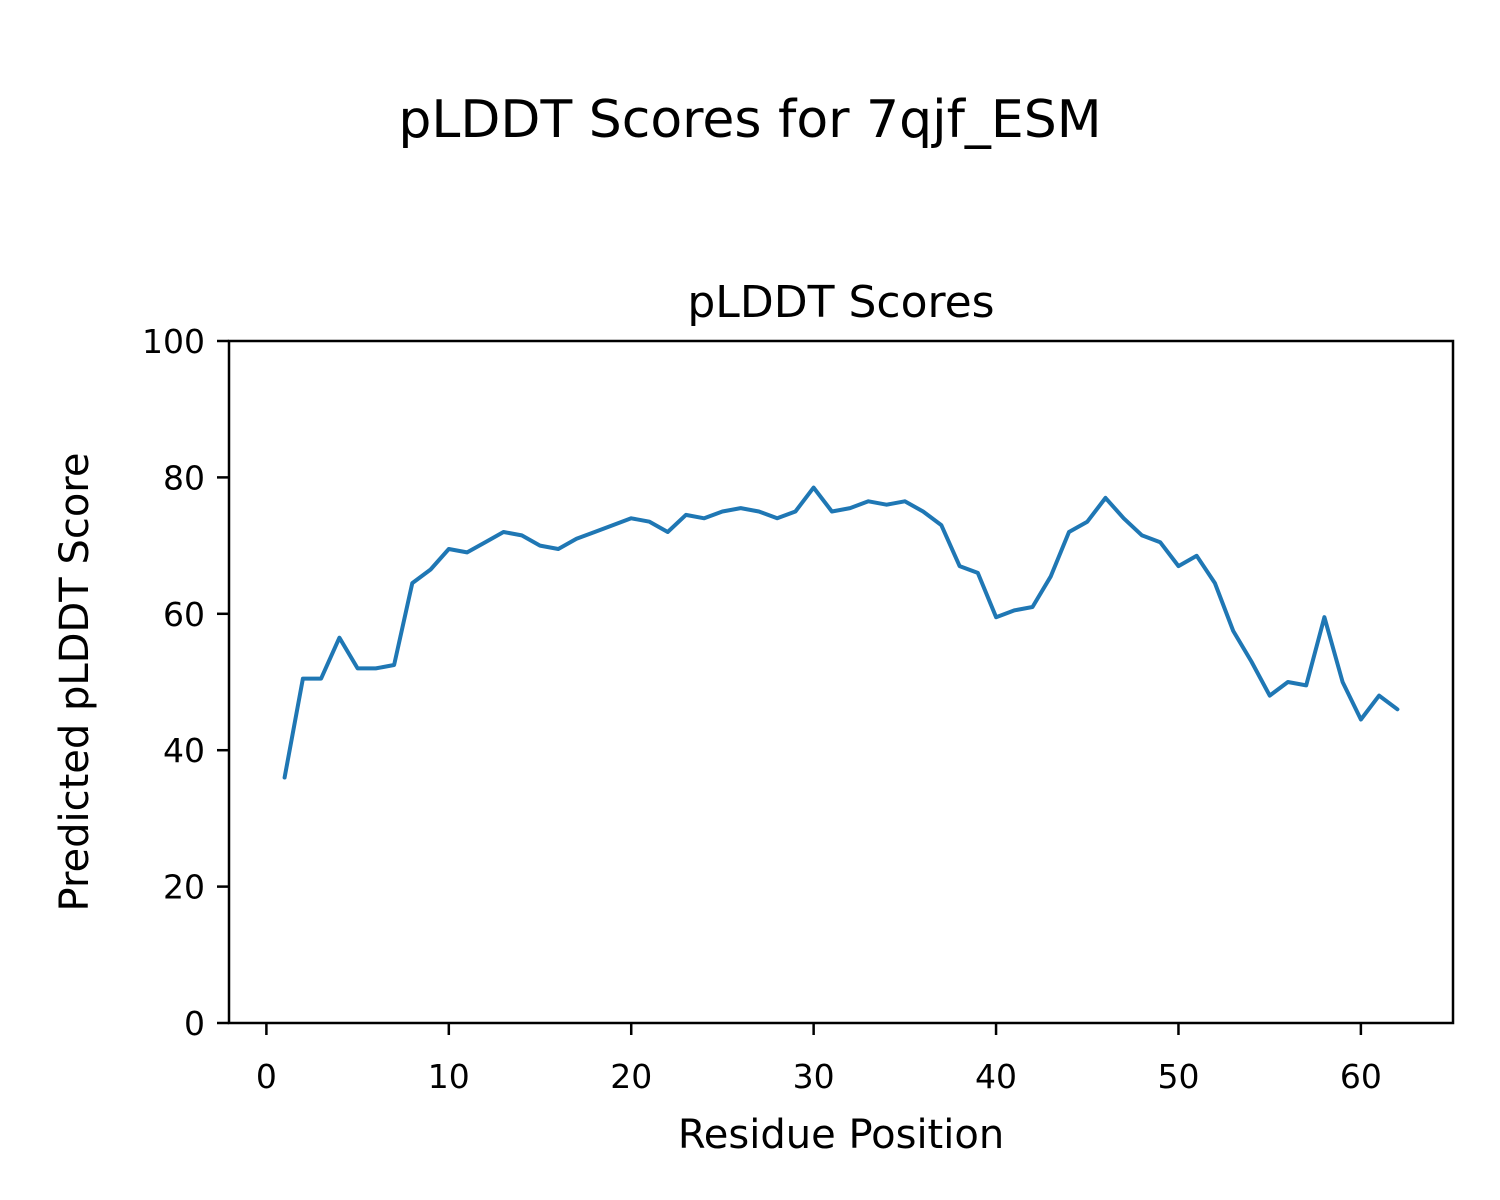 This screenshot has height=1200, width=1500. What do you see at coordinates (184, 614) in the screenshot?
I see `y-tick-label: 60` at bounding box center [184, 614].